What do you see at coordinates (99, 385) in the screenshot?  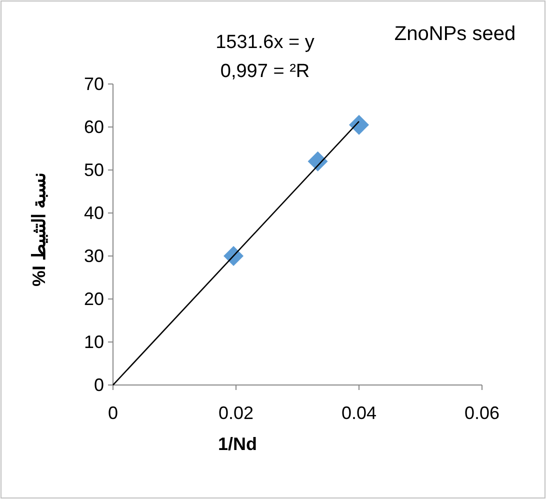 I see `y-tick-label: 0` at bounding box center [99, 385].